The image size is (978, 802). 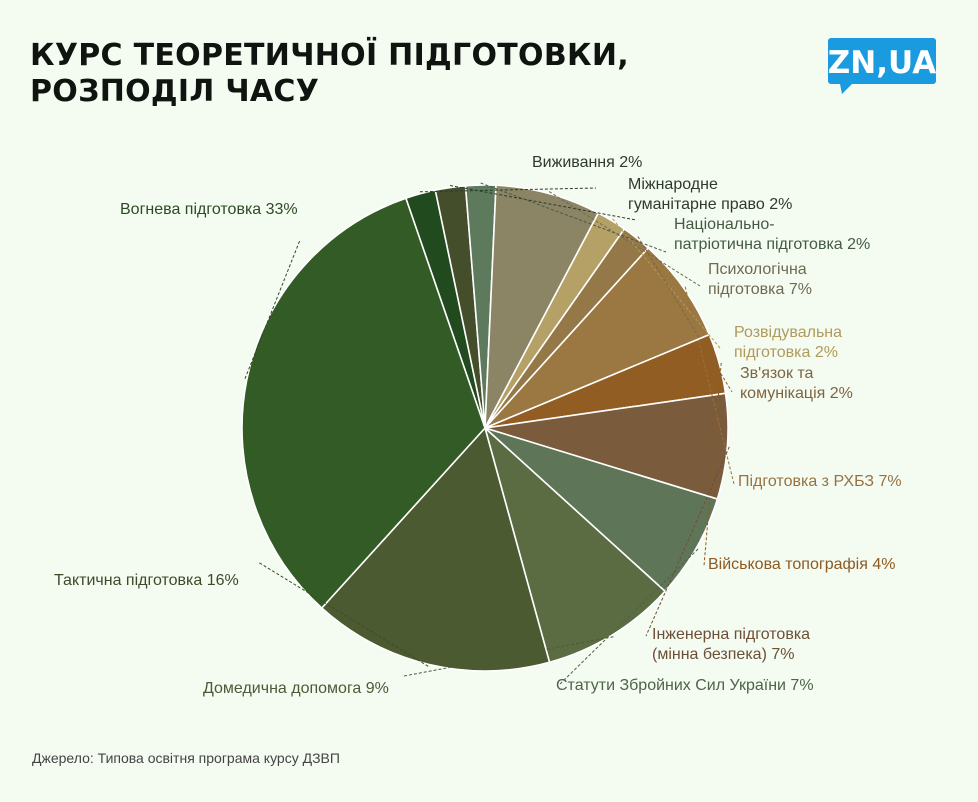 I want to click on slice-label-8: Військова топографія 4%, so click(x=801, y=564).